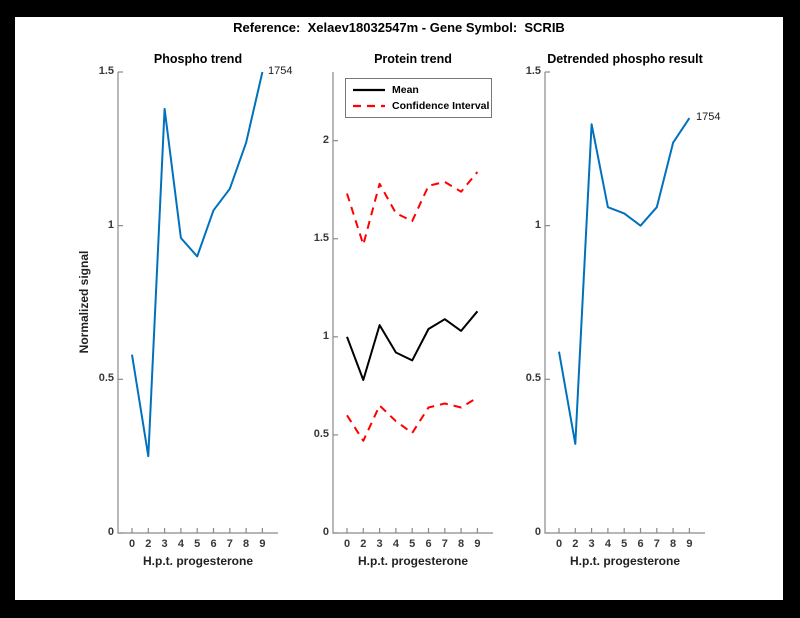 The height and width of the screenshot is (618, 800). Describe the element at coordinates (412, 345) in the screenshot. I see `series-line-protein-mean` at that location.